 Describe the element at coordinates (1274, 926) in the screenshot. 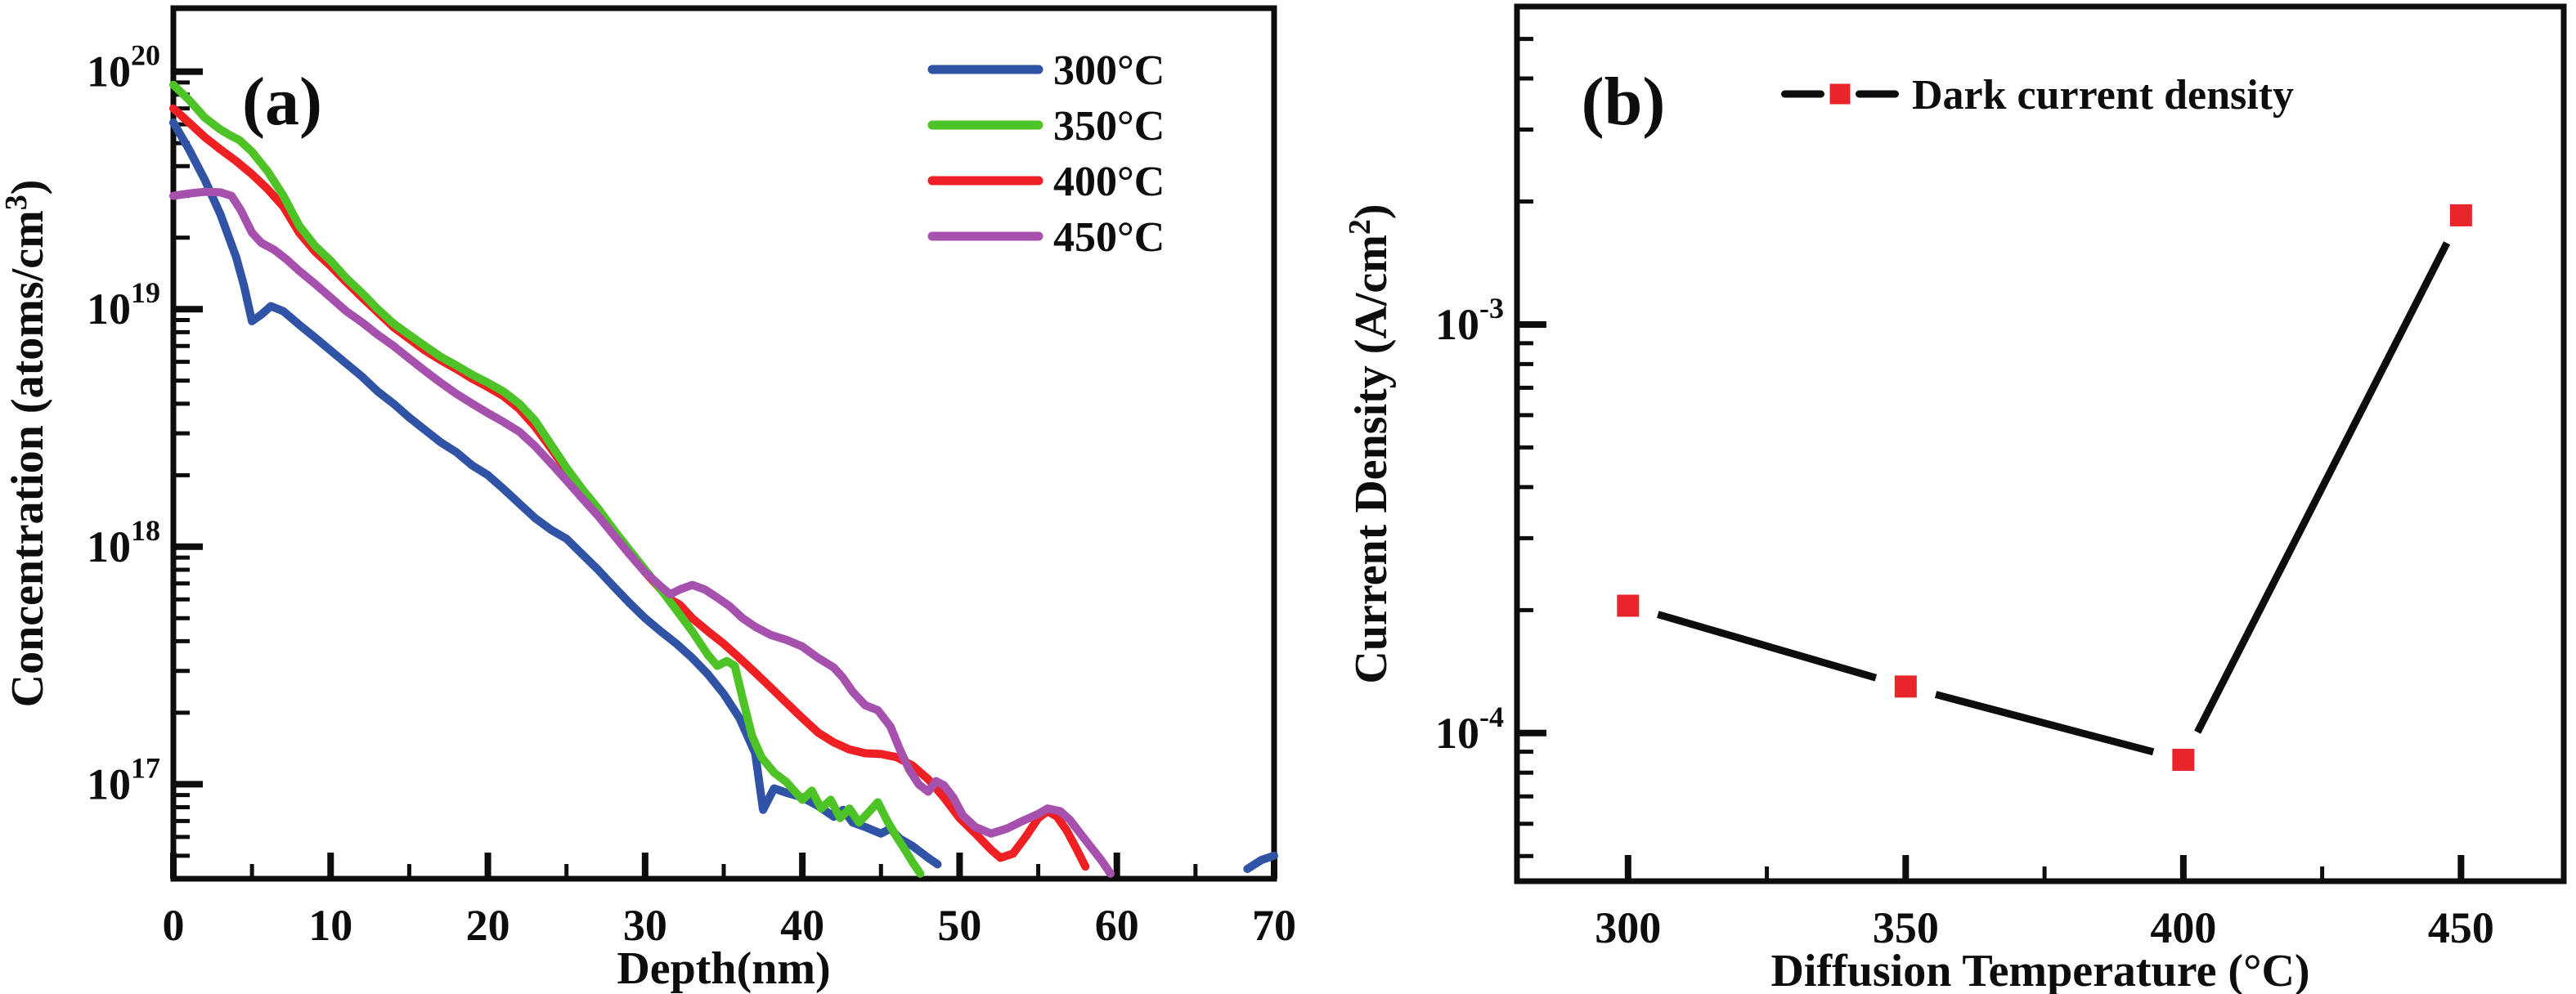

I see `chart-a-x-tick-label: 70` at that location.